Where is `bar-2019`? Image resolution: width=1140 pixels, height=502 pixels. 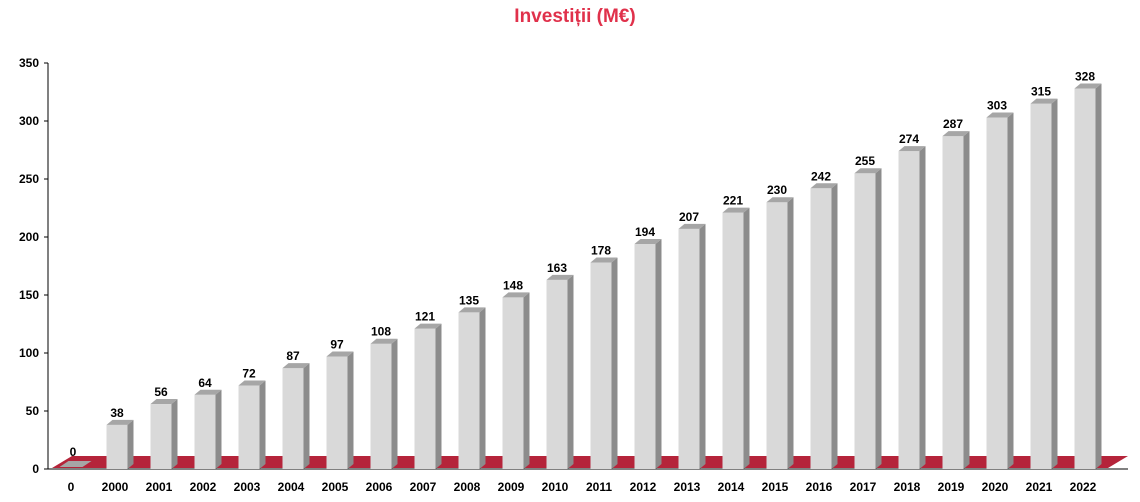
bar-2019 is located at coordinates (956, 300).